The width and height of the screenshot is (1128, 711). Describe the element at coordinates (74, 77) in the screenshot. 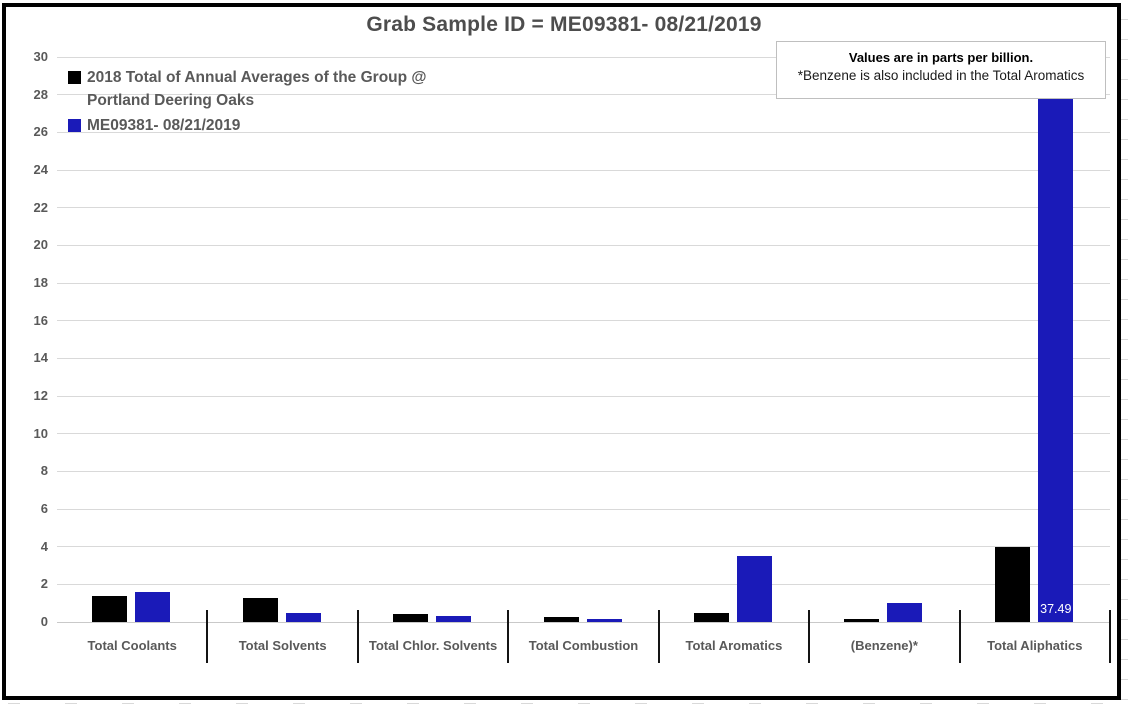

I see `legend-swatch-black` at that location.